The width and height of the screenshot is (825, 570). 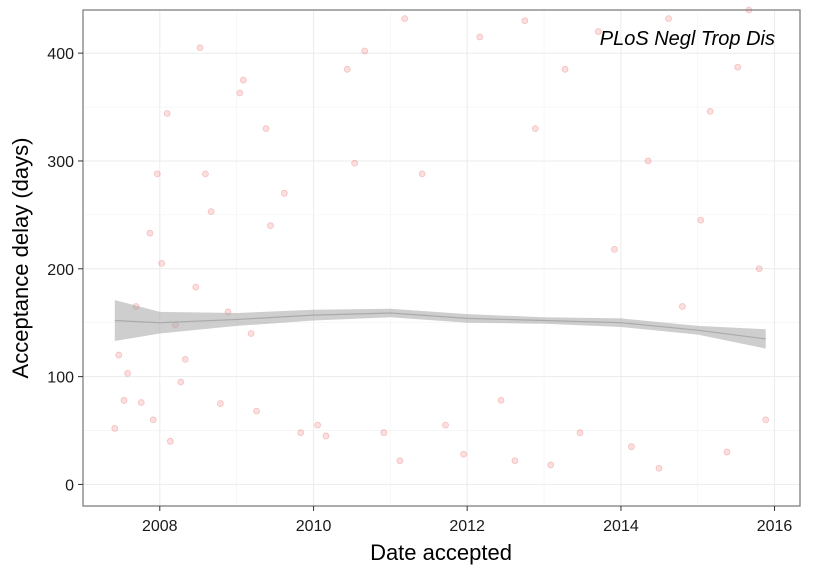 What do you see at coordinates (60, 270) in the screenshot?
I see `y-tick-label: 200` at bounding box center [60, 270].